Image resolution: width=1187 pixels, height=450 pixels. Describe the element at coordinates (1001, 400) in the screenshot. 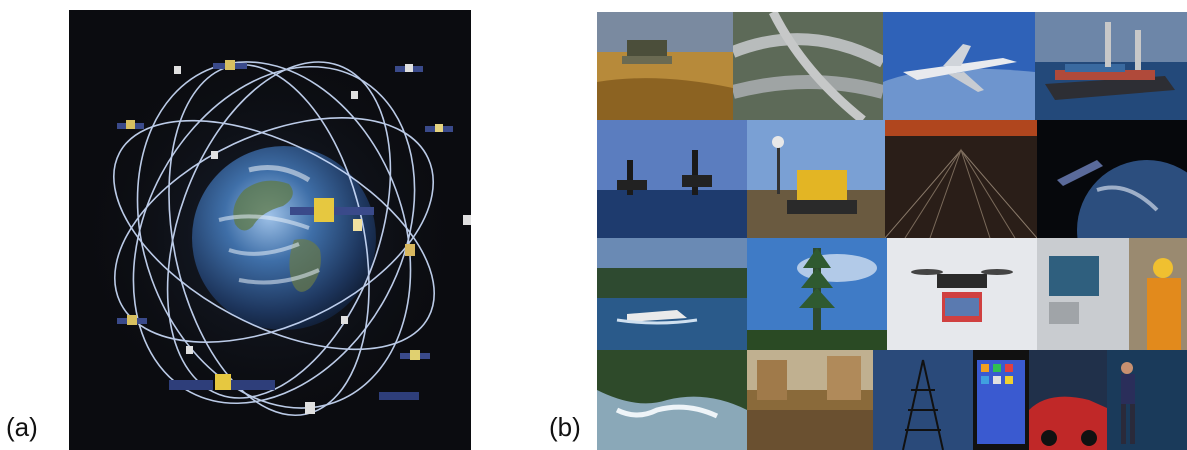

I see `tile-smartphone` at that location.